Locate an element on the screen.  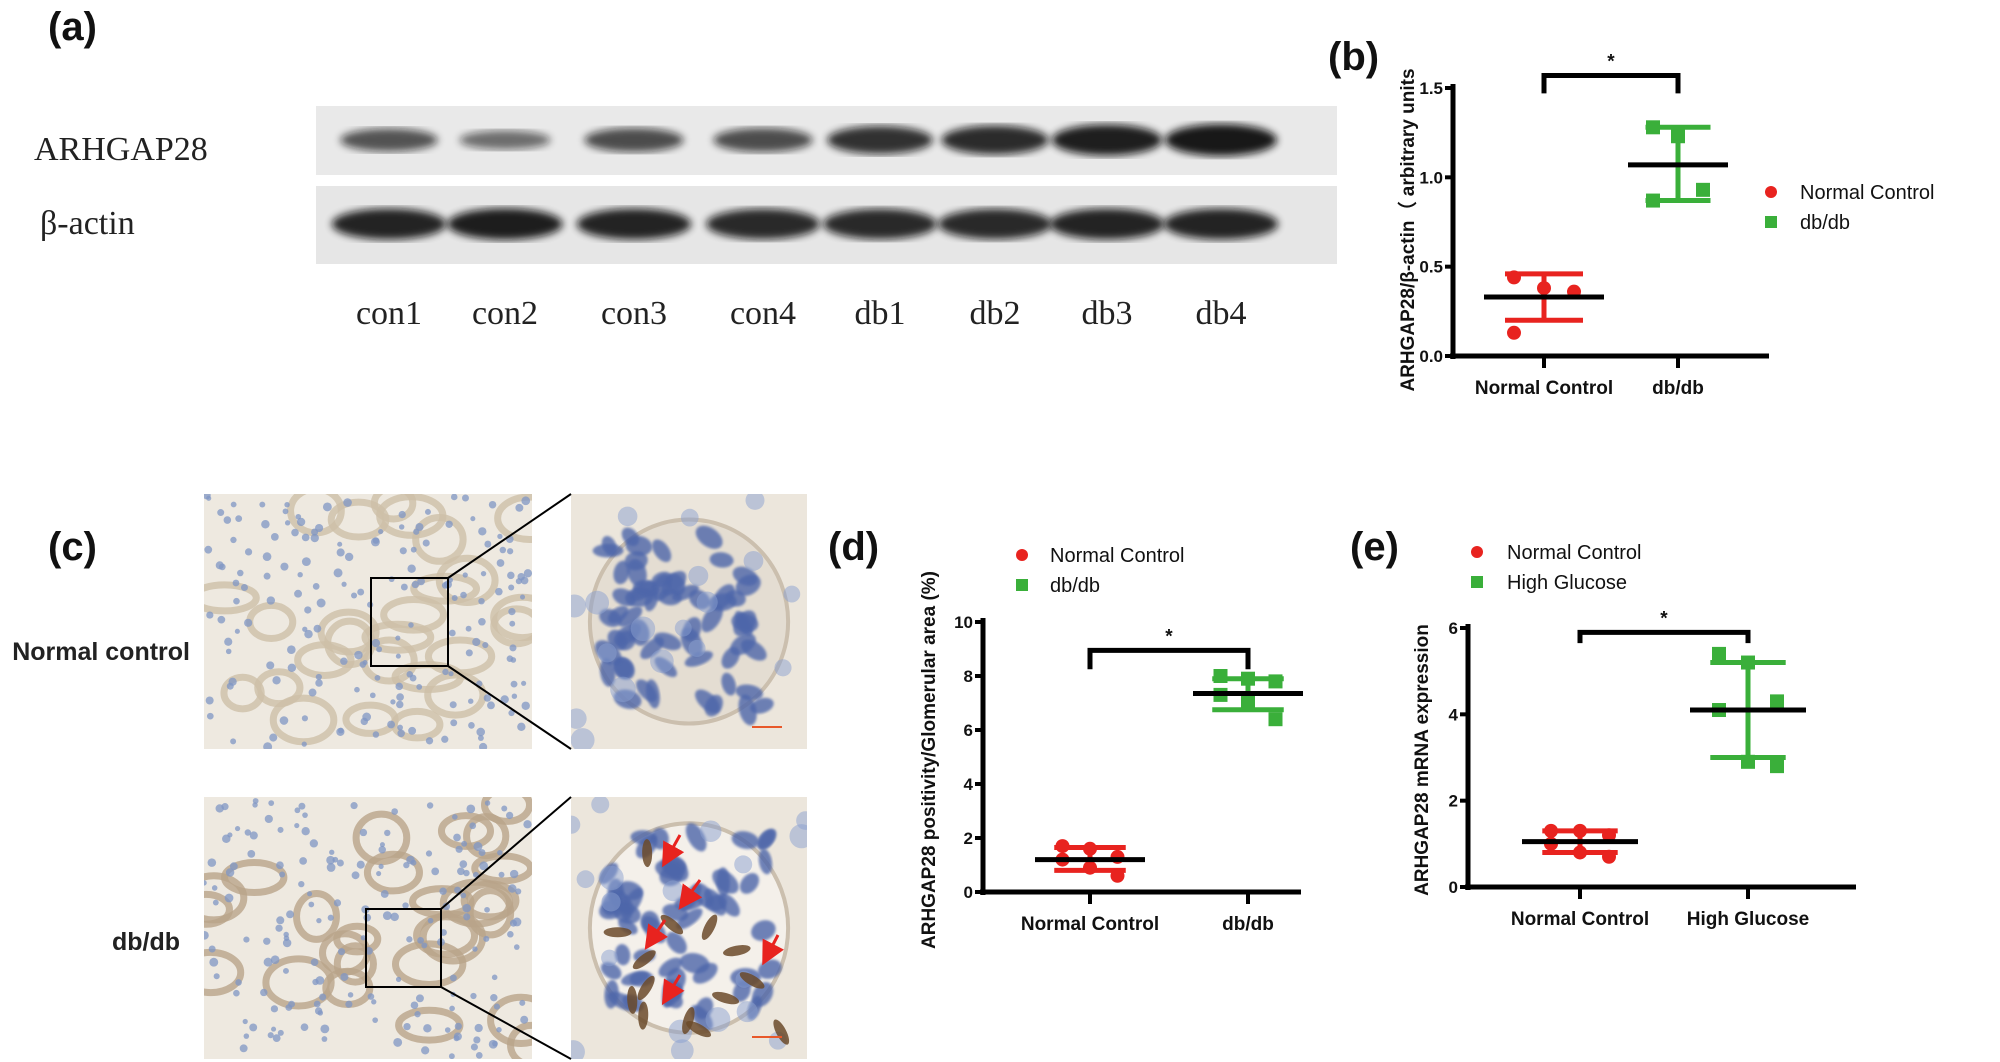
tissue-dbdb-zoom is located at coordinates (689, 928).